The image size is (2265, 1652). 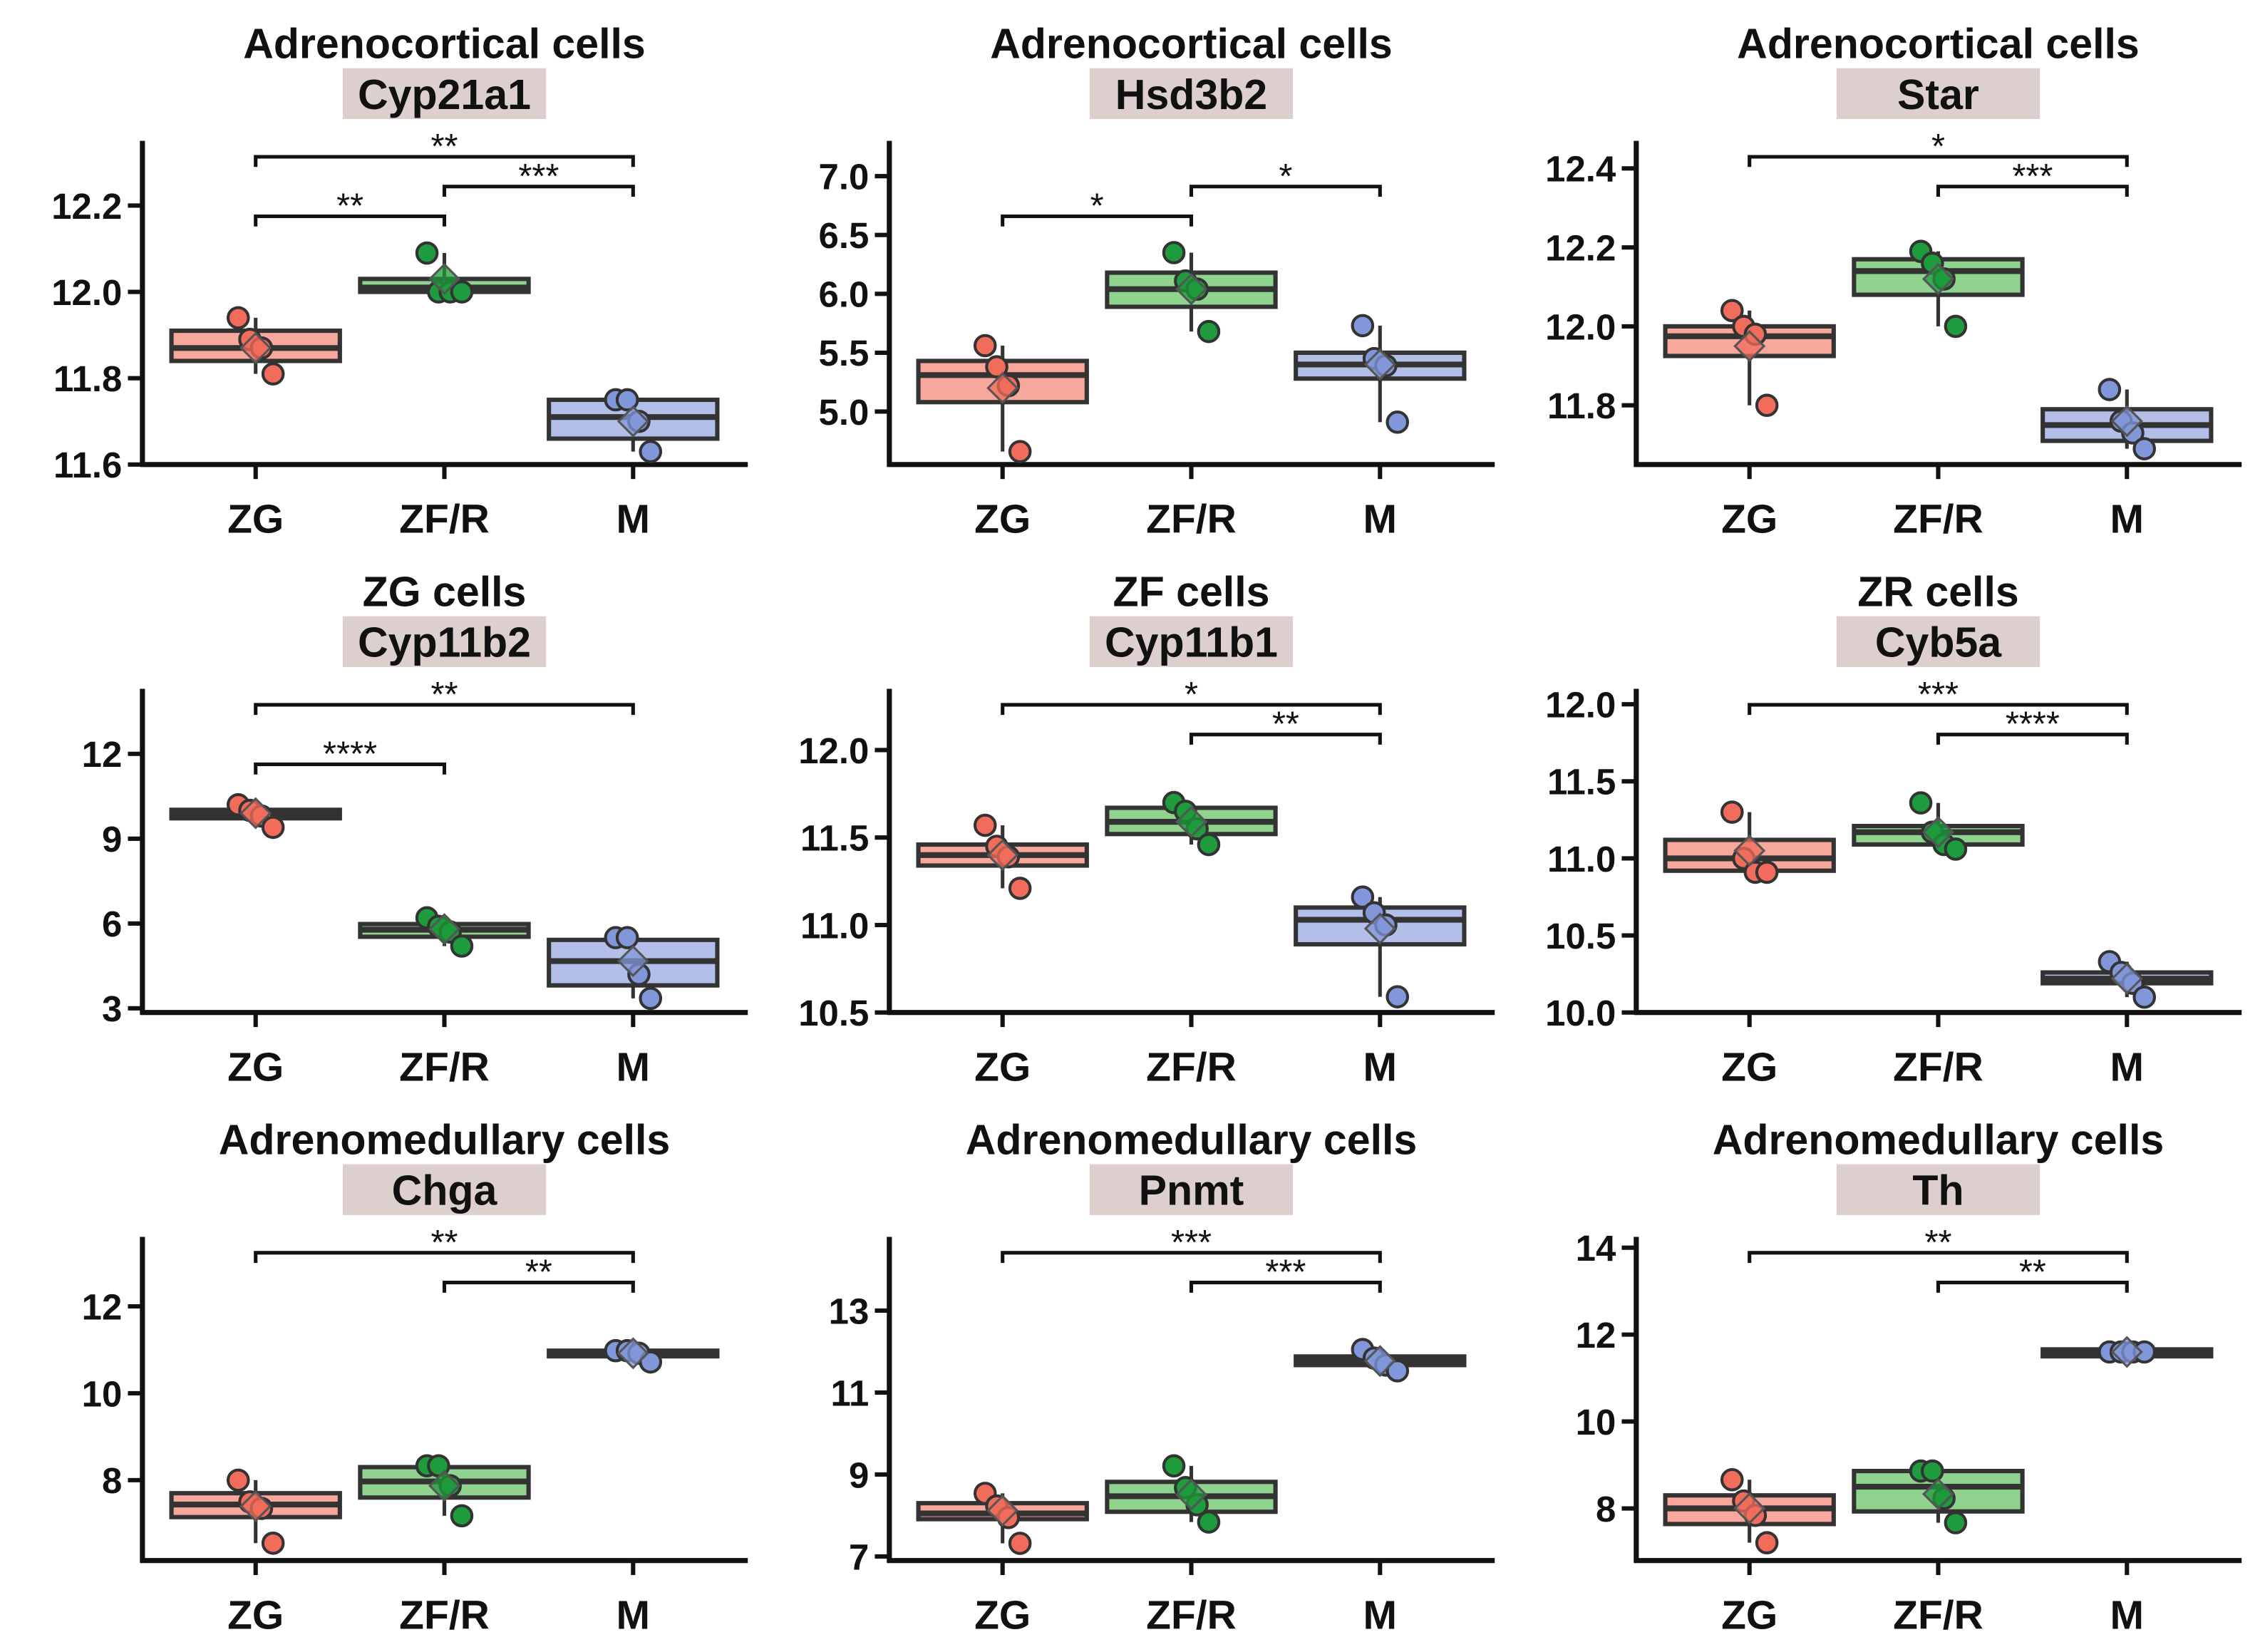 I want to click on panel-subtitle: Th, so click(x=1938, y=1190).